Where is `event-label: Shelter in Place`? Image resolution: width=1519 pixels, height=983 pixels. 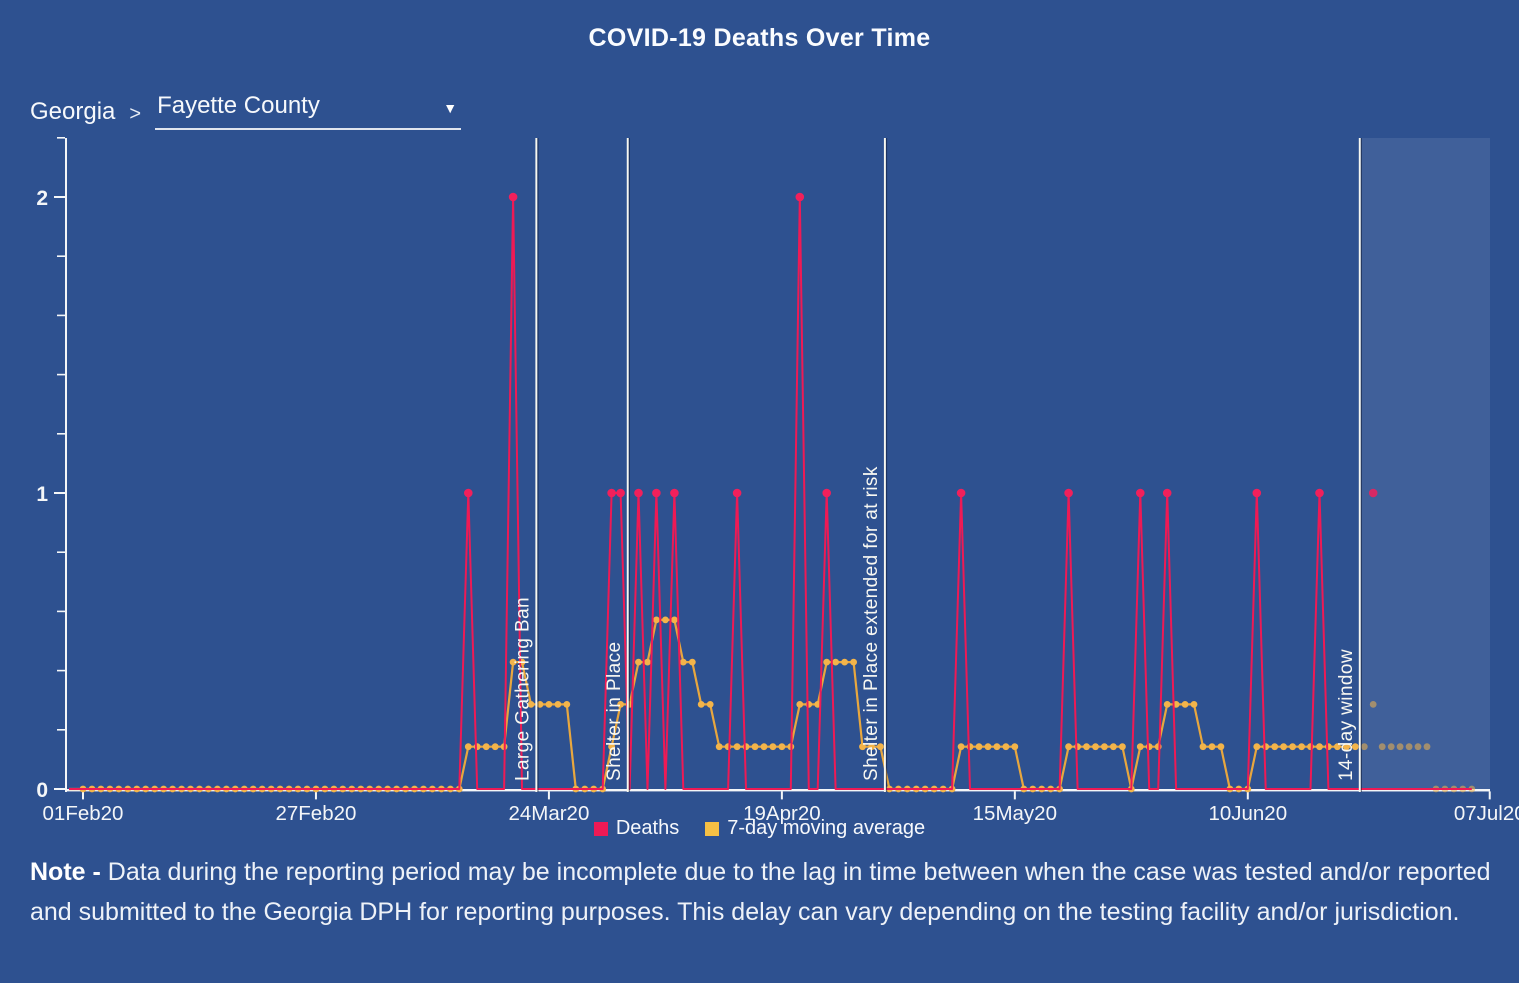 event-label: Shelter in Place is located at coordinates (614, 711).